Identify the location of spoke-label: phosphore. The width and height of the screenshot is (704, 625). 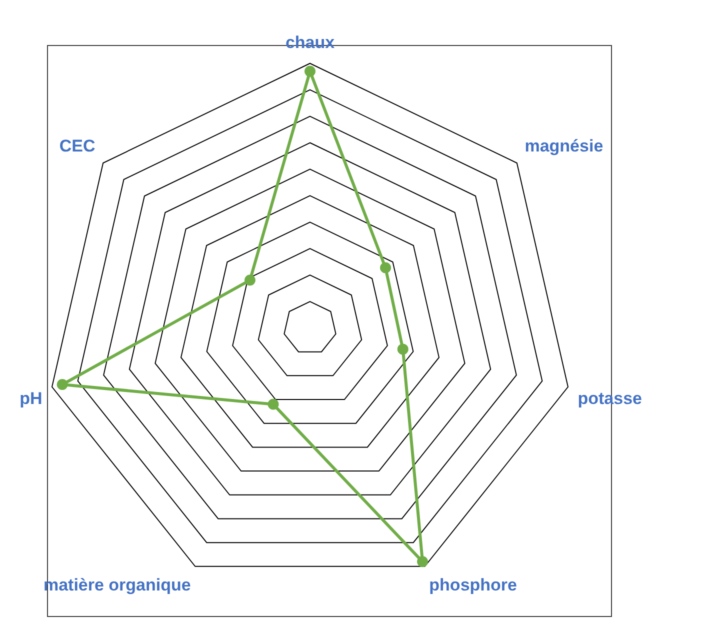
(473, 584).